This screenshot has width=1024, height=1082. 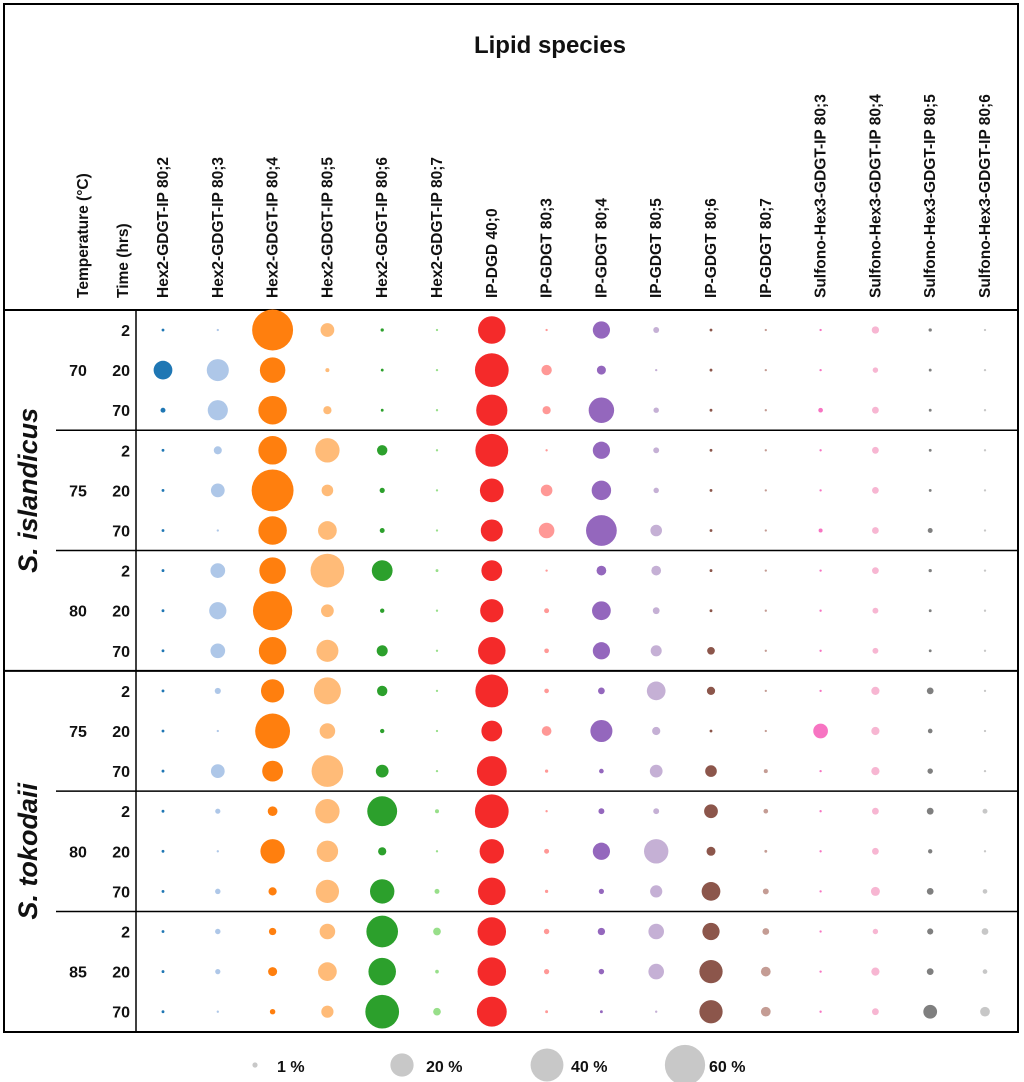 What do you see at coordinates (78, 612) in the screenshot?
I see `temperature-label: 80` at bounding box center [78, 612].